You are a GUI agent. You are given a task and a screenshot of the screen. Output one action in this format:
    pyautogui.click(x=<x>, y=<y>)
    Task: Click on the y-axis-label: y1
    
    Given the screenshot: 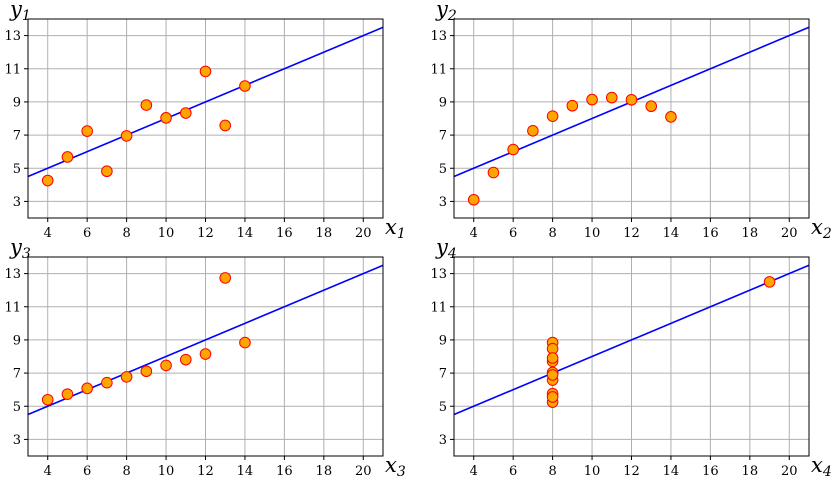 What is the action you would take?
    pyautogui.click(x=20, y=12)
    